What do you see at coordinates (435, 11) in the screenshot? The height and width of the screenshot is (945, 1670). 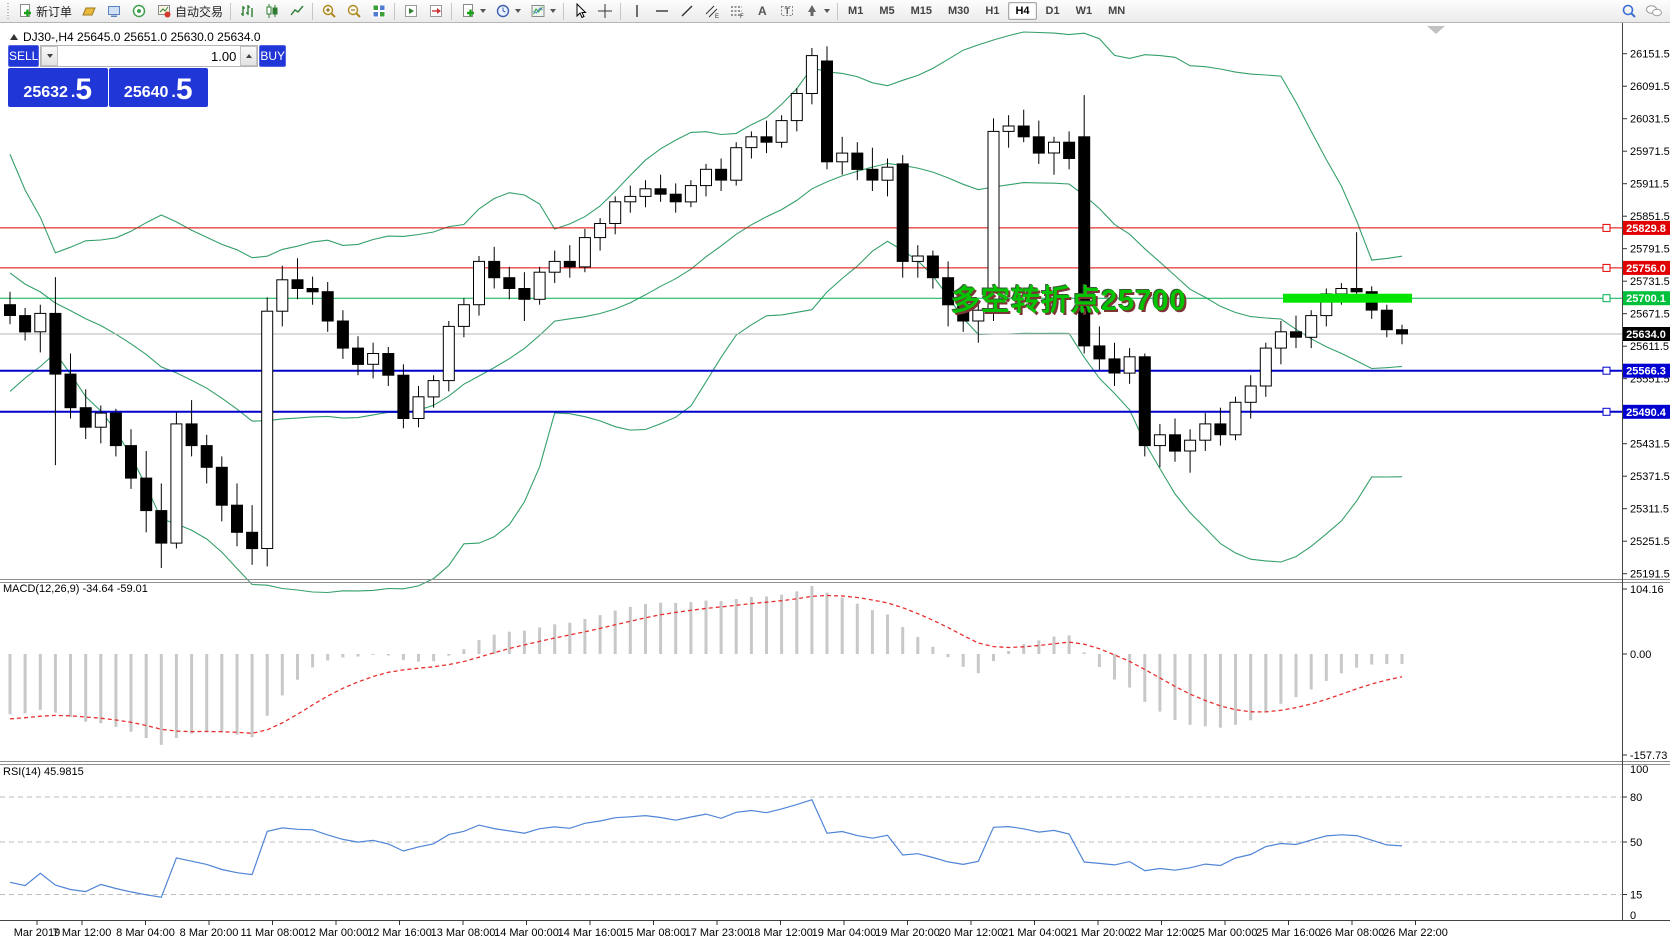 I see `chart-shift-button` at bounding box center [435, 11].